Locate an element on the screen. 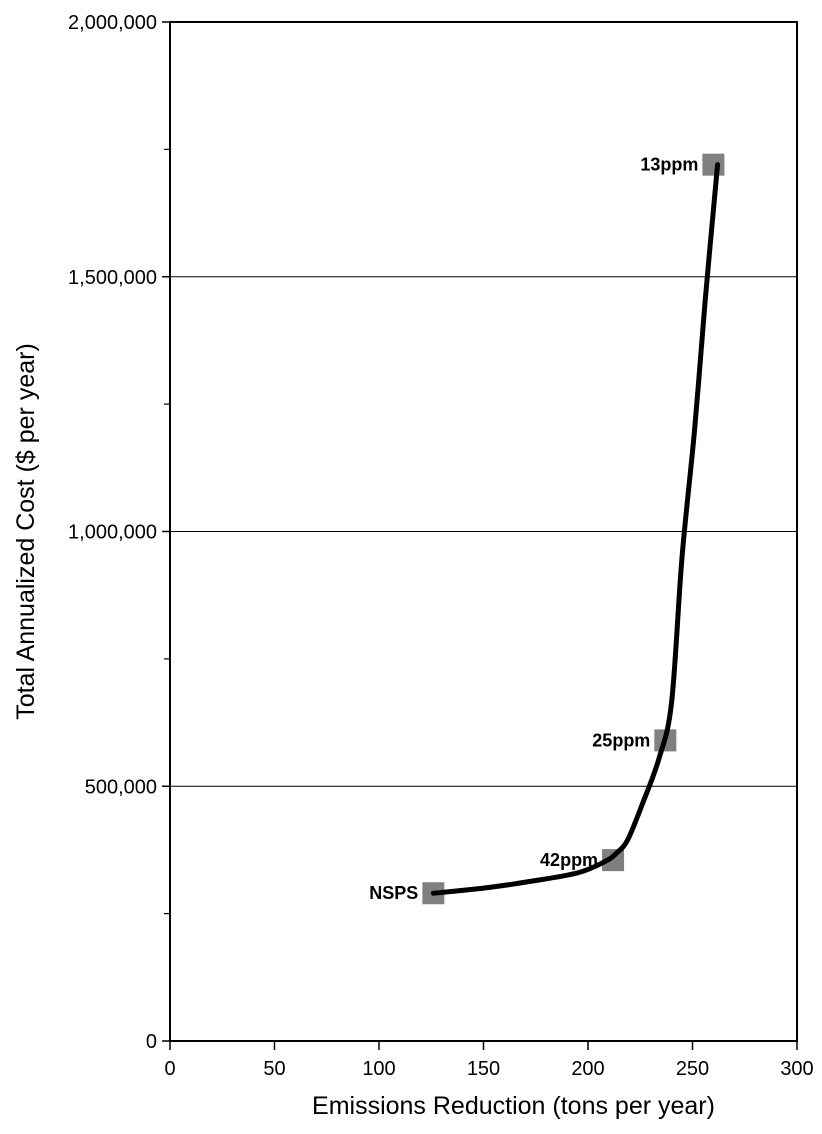 Image resolution: width=822 pixels, height=1134 pixels. x-tick-label: 150 is located at coordinates (483, 1069).